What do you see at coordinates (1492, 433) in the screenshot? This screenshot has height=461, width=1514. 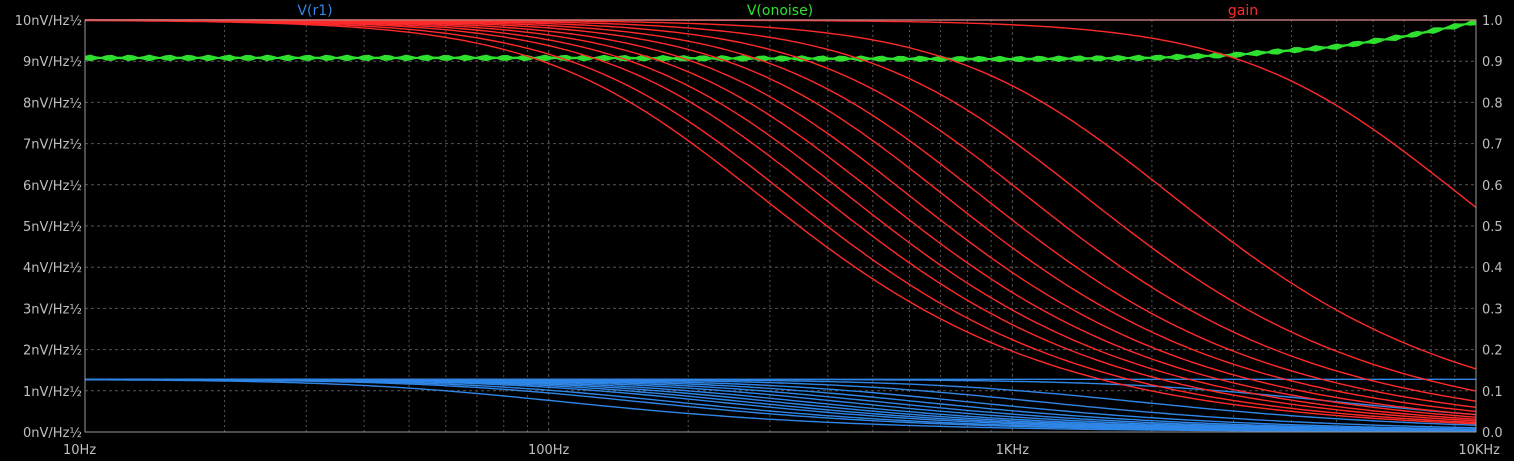 I see `y-right-tick-label: 0.0` at bounding box center [1492, 433].